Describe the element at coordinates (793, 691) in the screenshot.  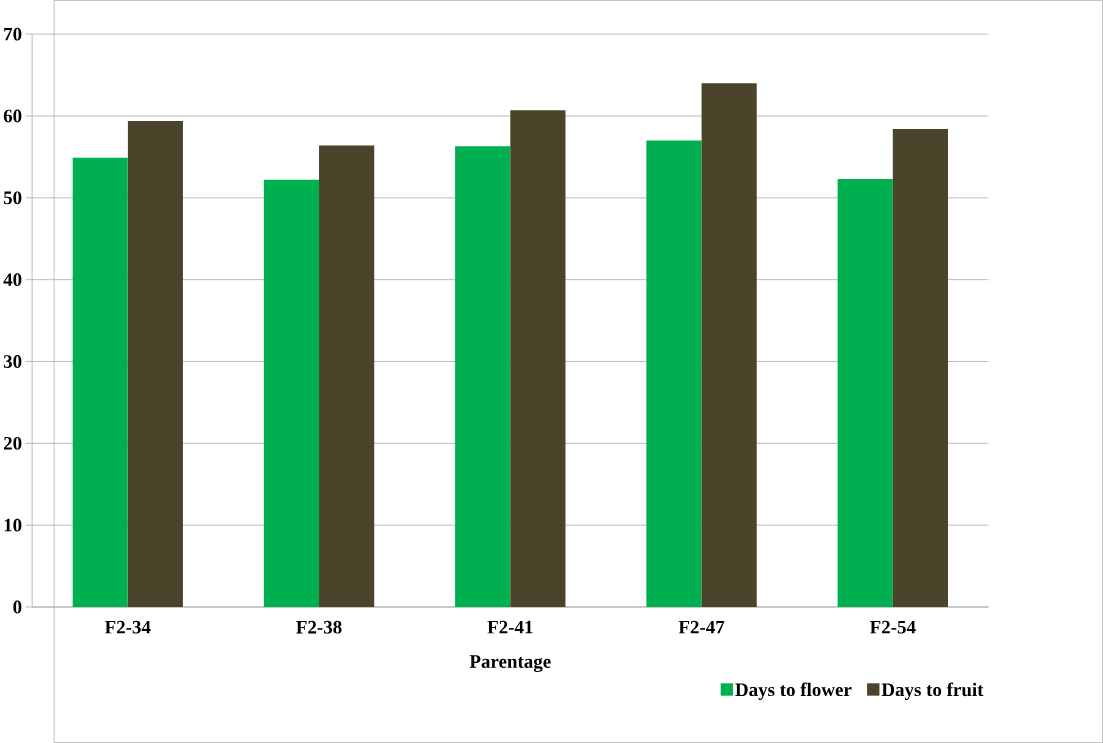
I see `legend-label: Days to flower` at that location.